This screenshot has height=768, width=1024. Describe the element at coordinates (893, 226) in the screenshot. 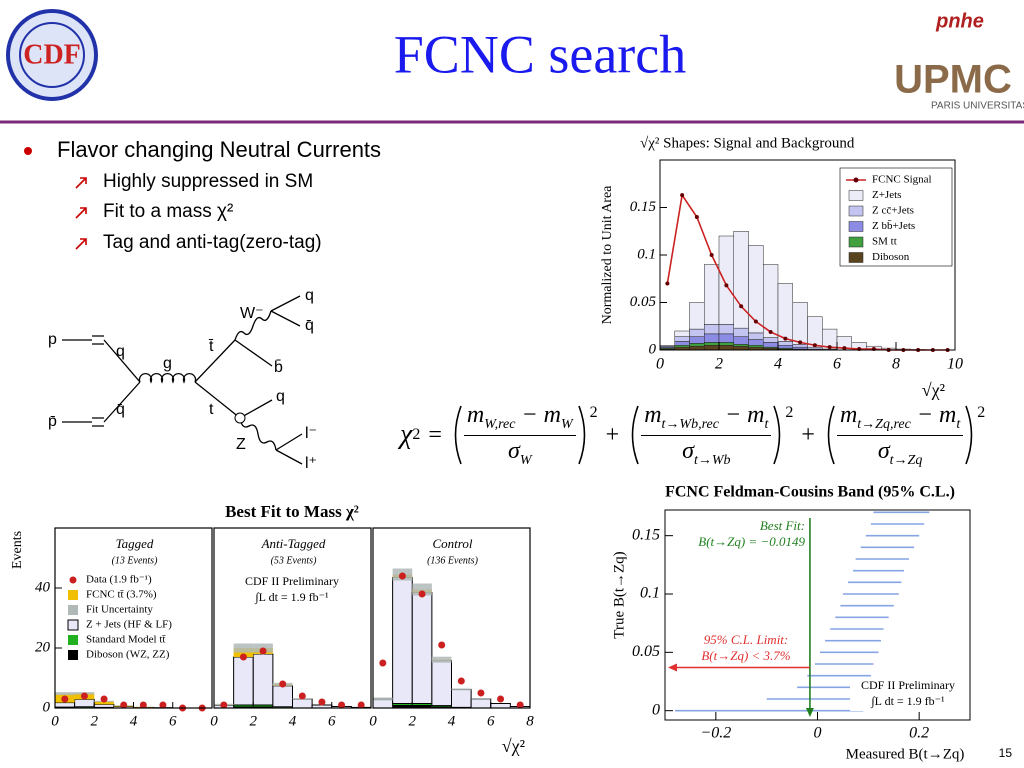

I see `legend-label: Z bb̄+Jets` at that location.